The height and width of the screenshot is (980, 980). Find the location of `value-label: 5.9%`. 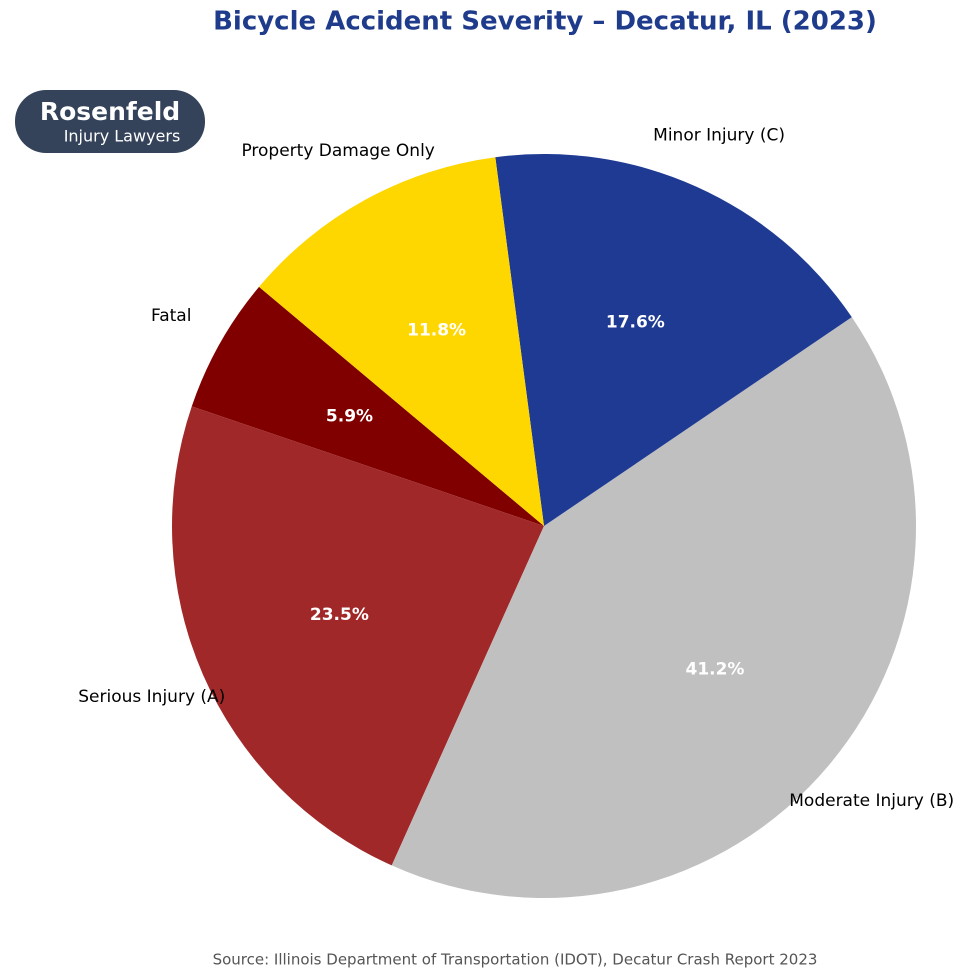

value-label: 5.9% is located at coordinates (349, 416).